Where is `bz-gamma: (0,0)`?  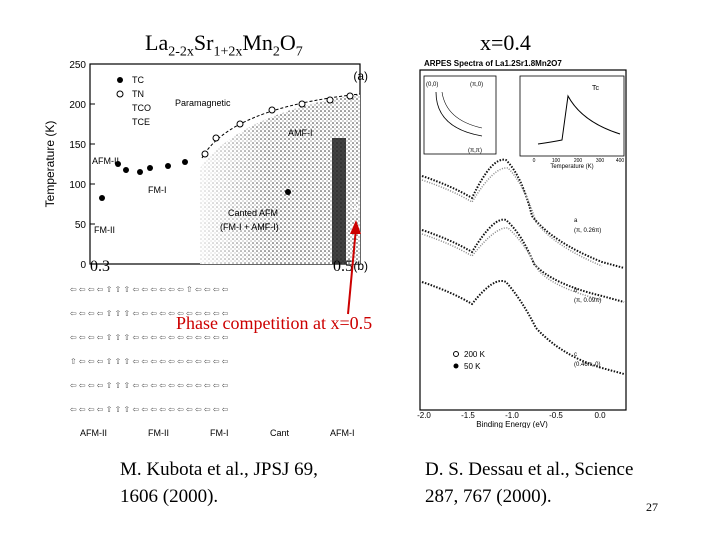
bz-gamma: (0,0) is located at coordinates (432, 85).